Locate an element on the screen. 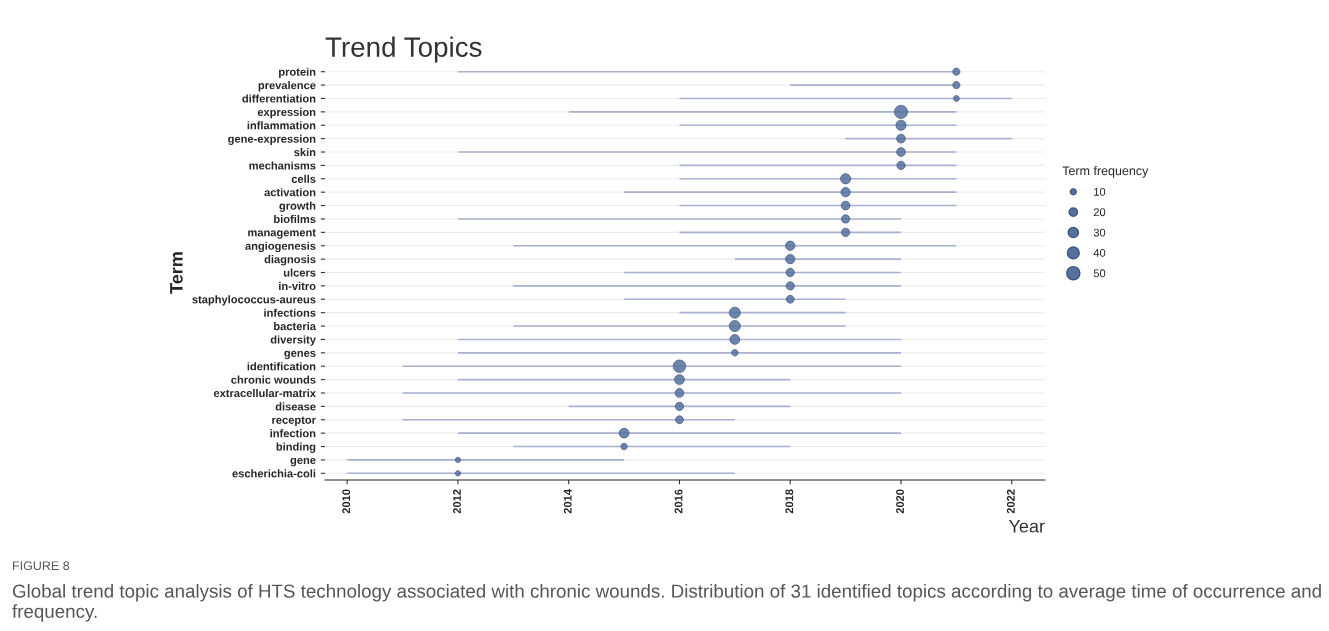 This screenshot has width=1329, height=631. y-tick-label: prevalence is located at coordinates (287, 86).